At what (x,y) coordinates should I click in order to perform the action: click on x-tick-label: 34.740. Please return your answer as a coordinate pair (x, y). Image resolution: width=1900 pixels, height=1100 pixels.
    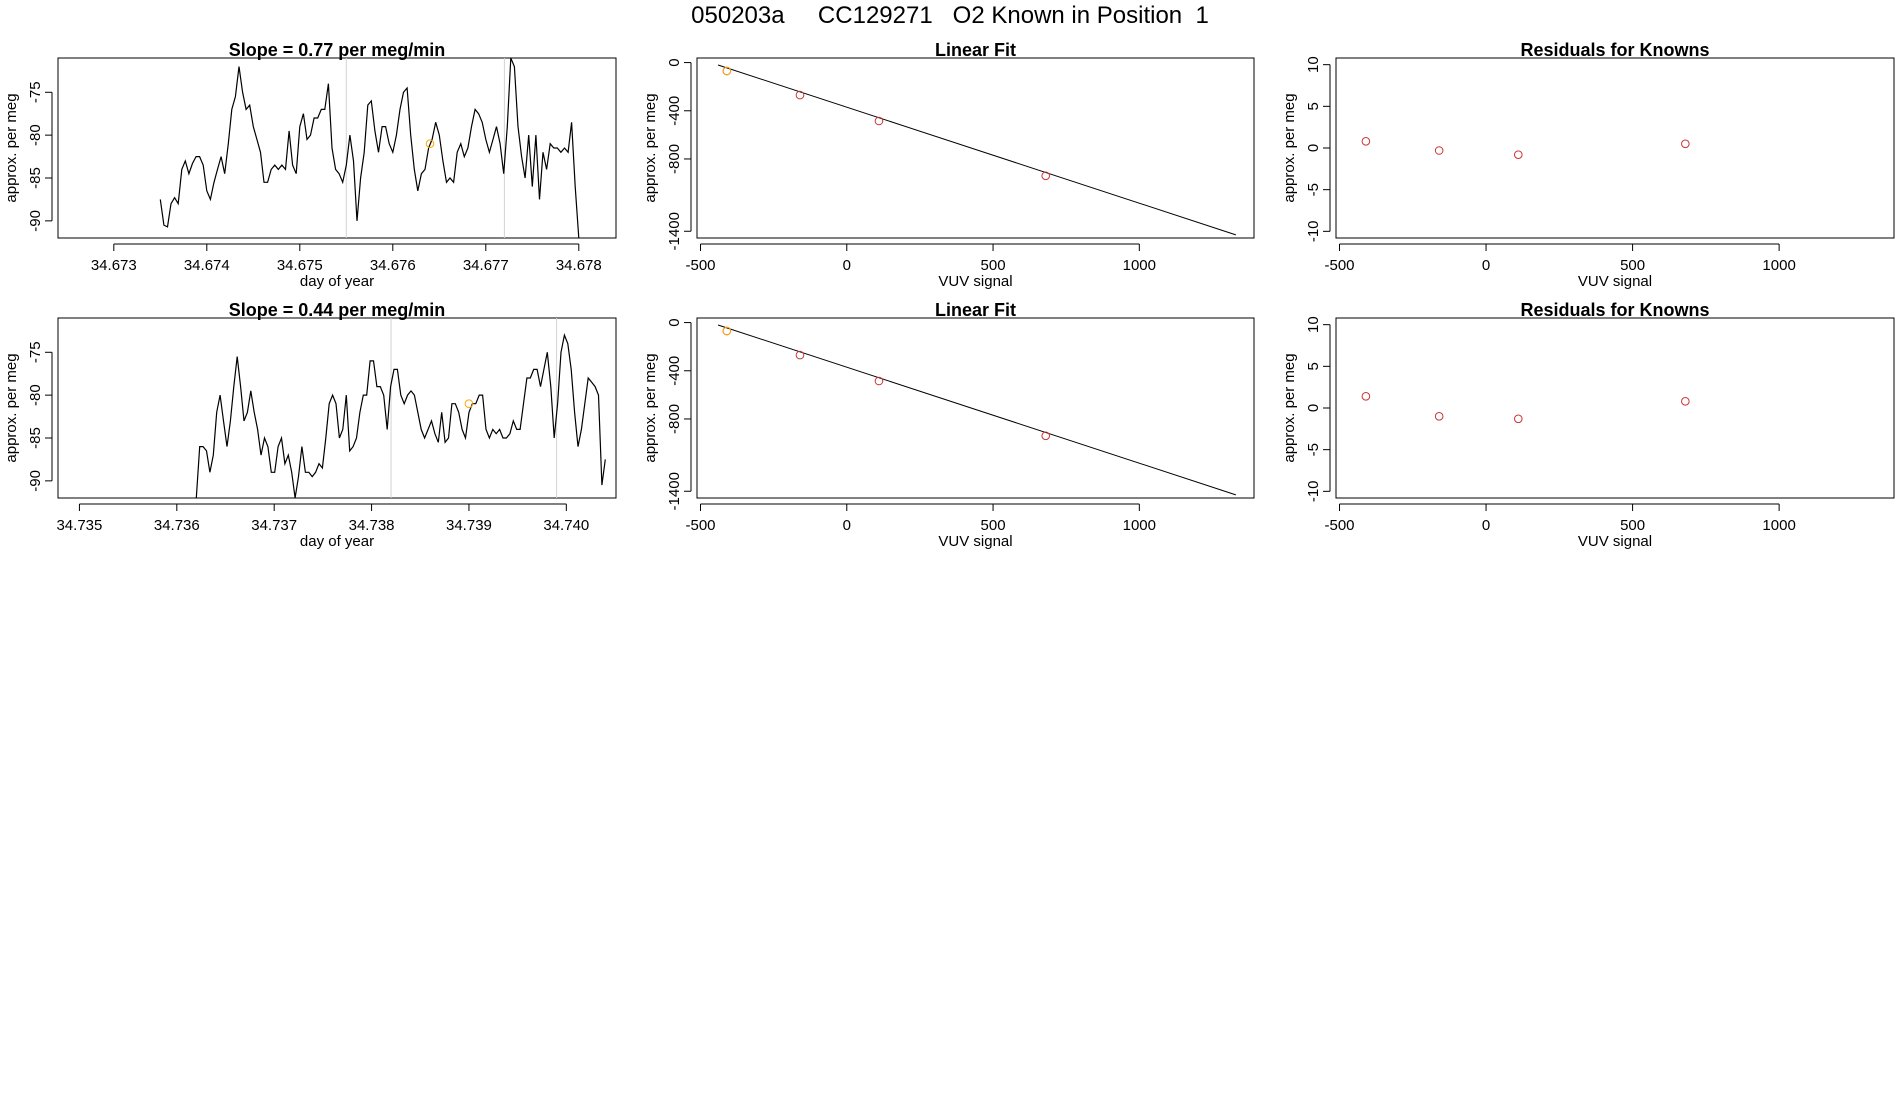
    Looking at the image, I should click on (566, 525).